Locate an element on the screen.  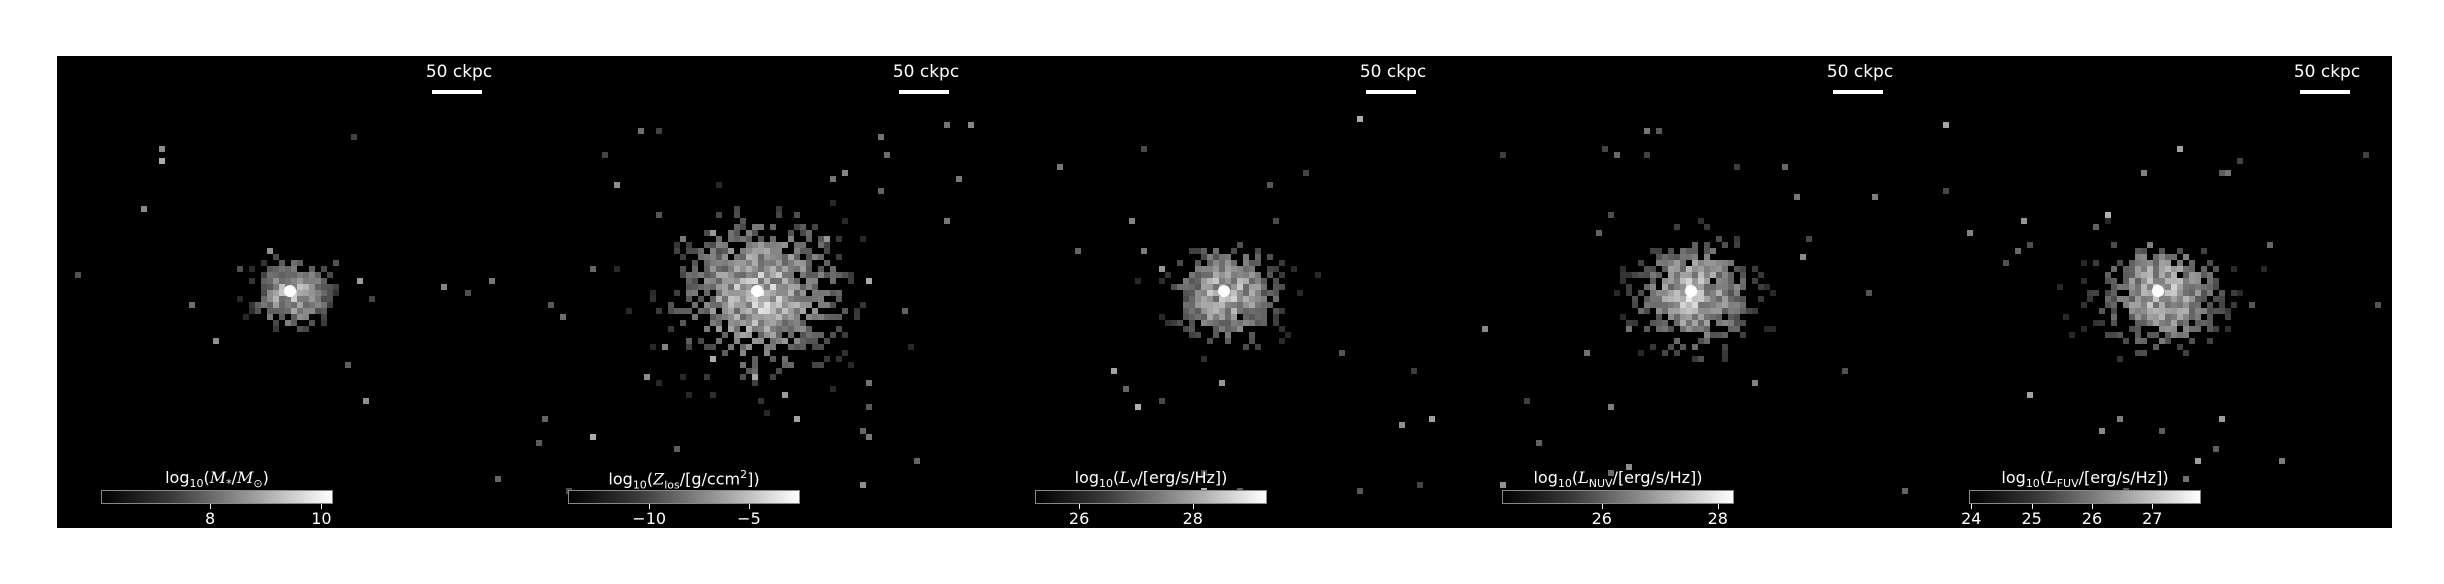
colorbar: log10(LV/[erg/s/Hz]) 26 28 is located at coordinates (1151, 498).